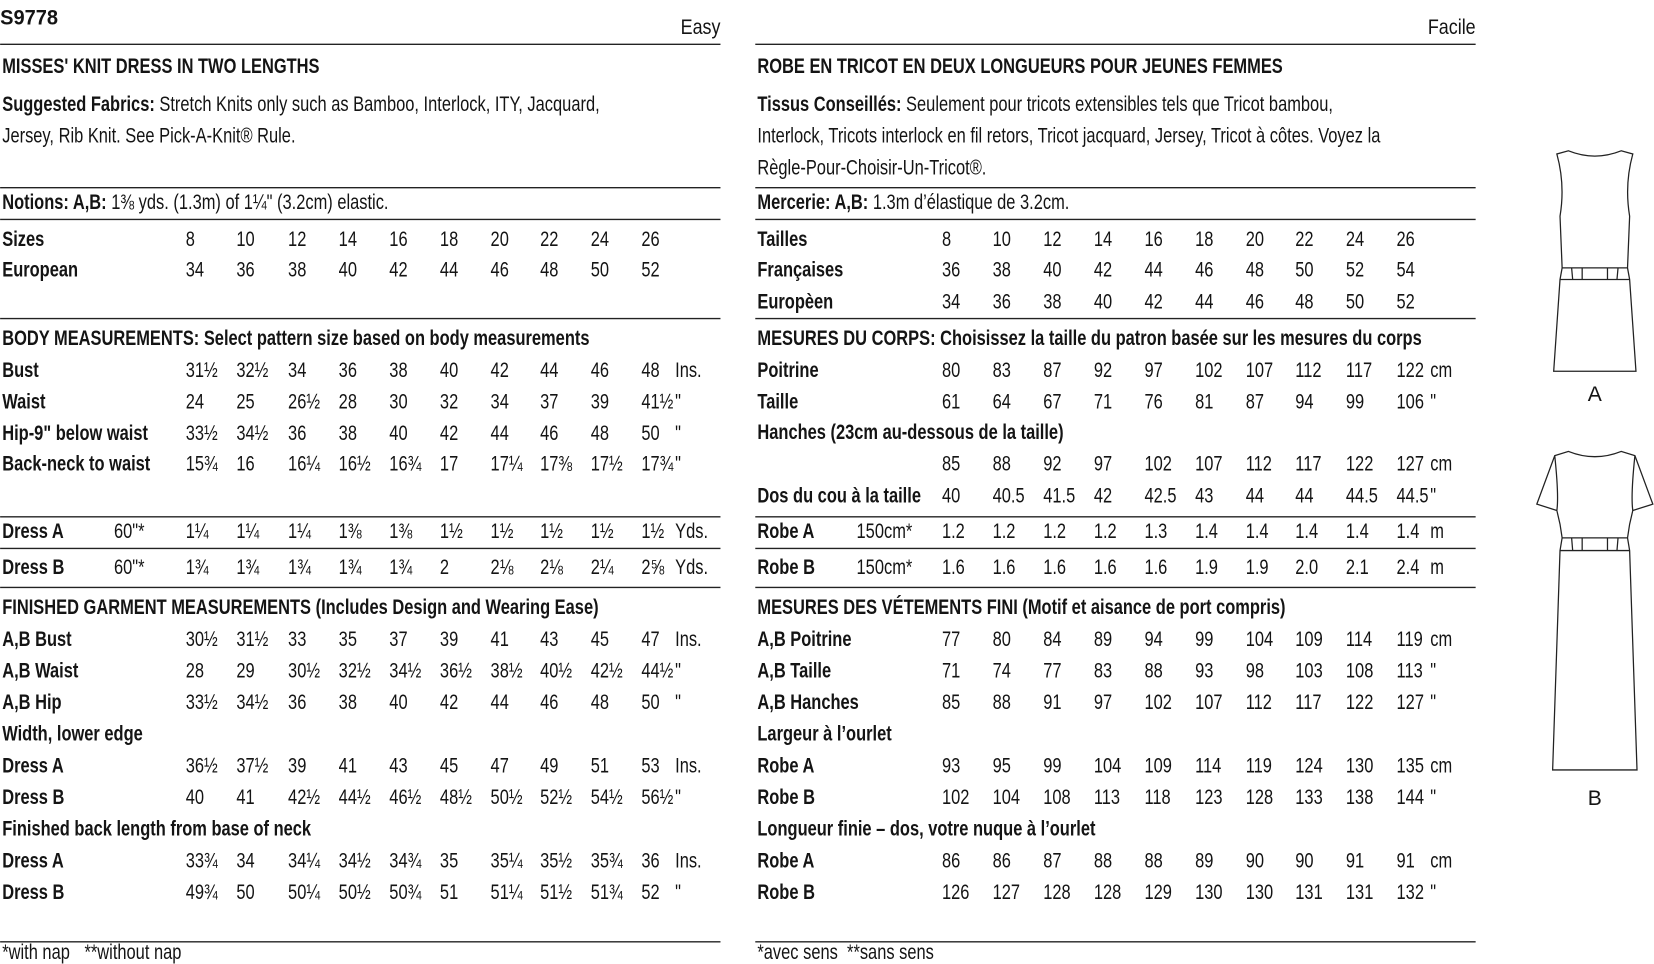  I want to click on row-label: A,B Hanches, so click(807, 702).